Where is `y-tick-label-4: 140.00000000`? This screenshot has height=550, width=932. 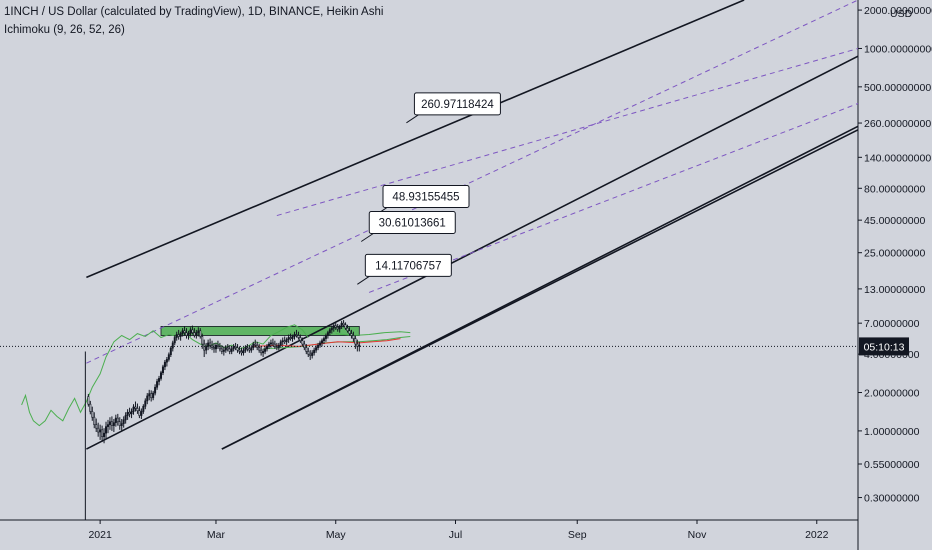
y-tick-label-4: 140.00000000 is located at coordinates (897, 158).